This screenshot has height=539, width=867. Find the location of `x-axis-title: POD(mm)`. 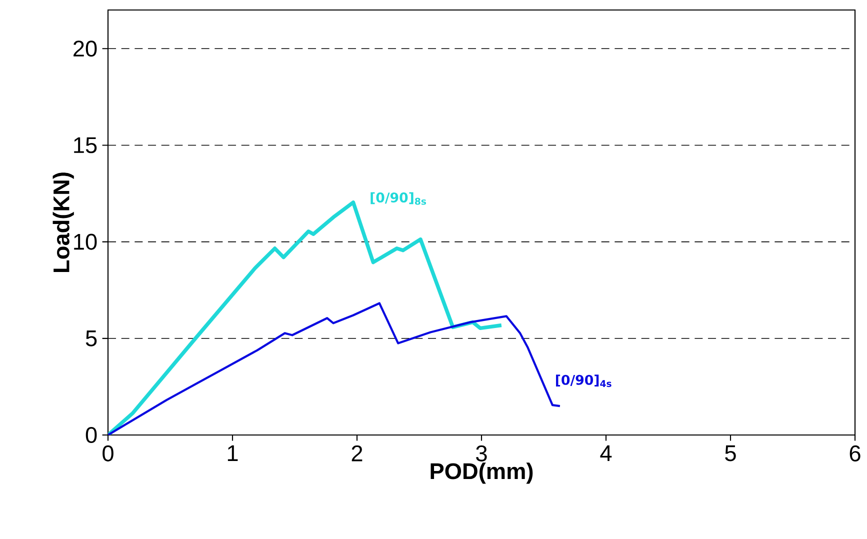

x-axis-title: POD(mm) is located at coordinates (481, 473).